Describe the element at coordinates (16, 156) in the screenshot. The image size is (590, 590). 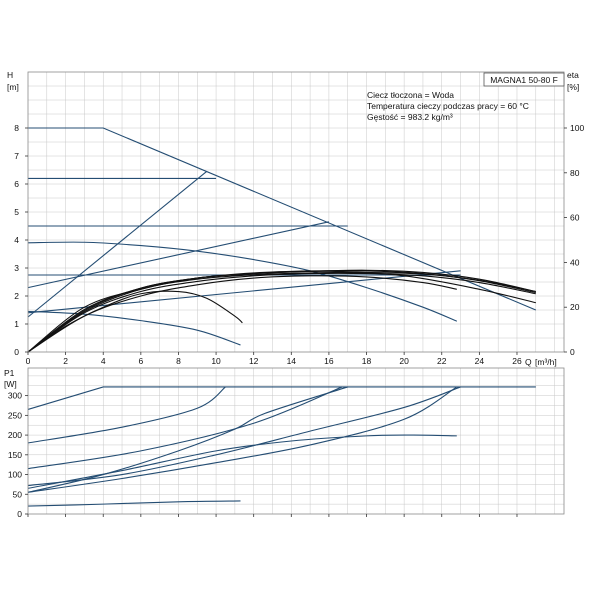
I see `y-tick-label: 7` at that location.